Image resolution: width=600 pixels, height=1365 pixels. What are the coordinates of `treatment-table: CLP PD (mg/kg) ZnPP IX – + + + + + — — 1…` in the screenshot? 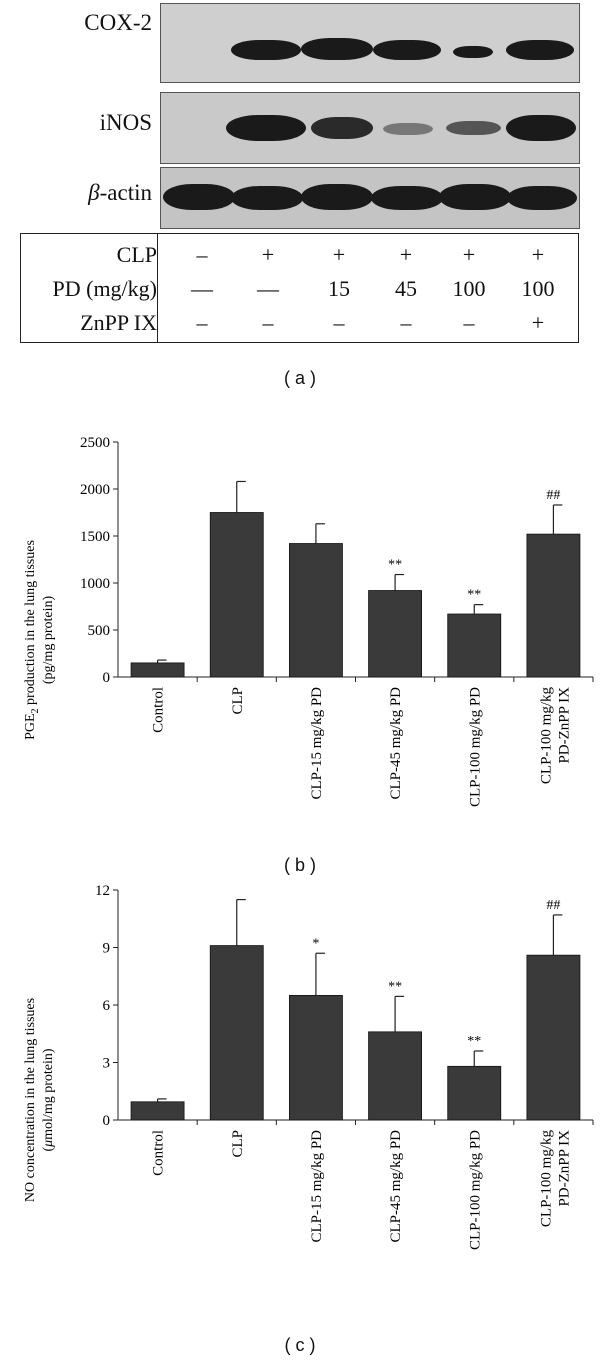 It's located at (299, 288).